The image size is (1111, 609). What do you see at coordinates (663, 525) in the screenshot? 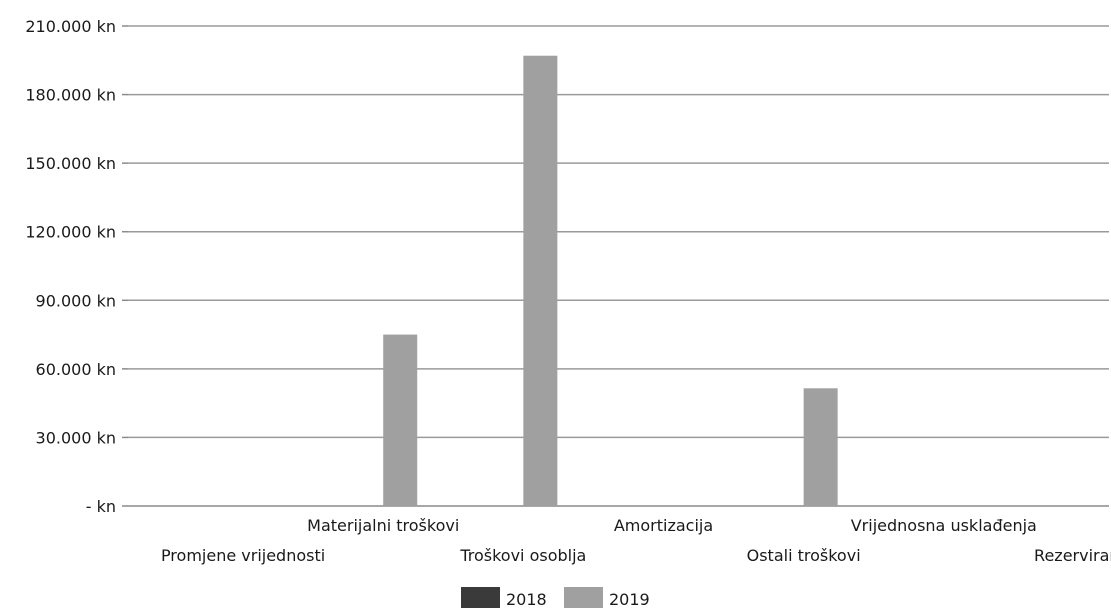
I see `category-label: Amortizacija` at bounding box center [663, 525].